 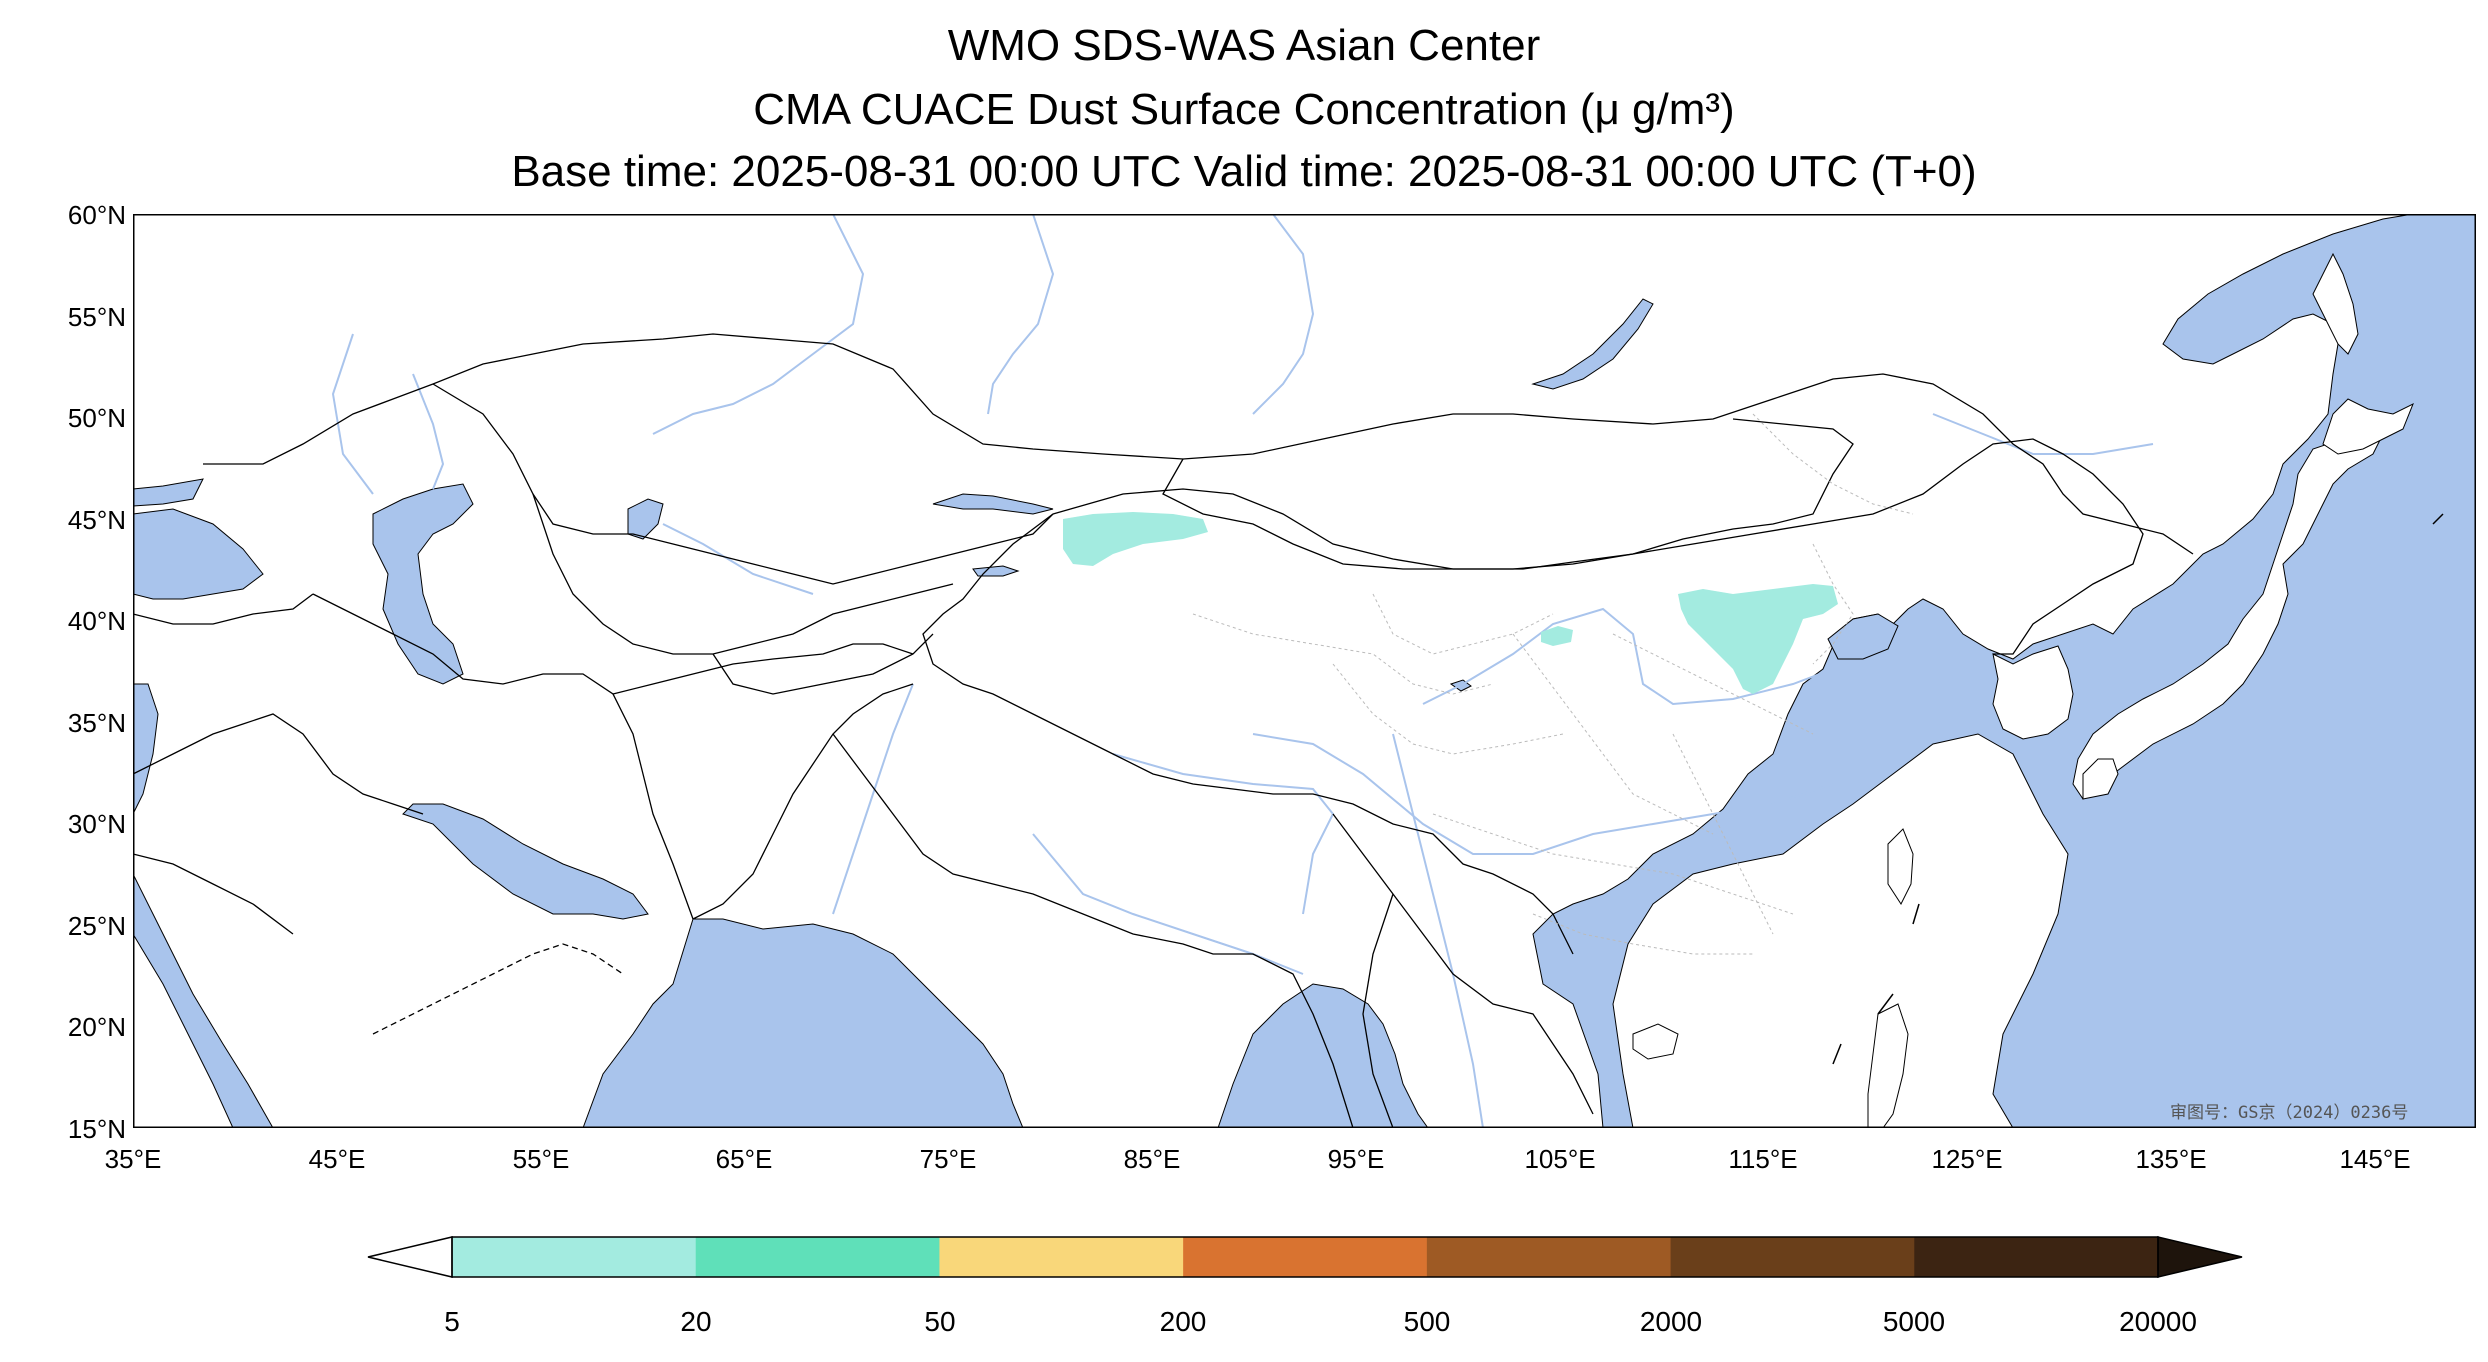 What do you see at coordinates (744, 1159) in the screenshot?
I see `lon-tick-label: 65°E` at bounding box center [744, 1159].